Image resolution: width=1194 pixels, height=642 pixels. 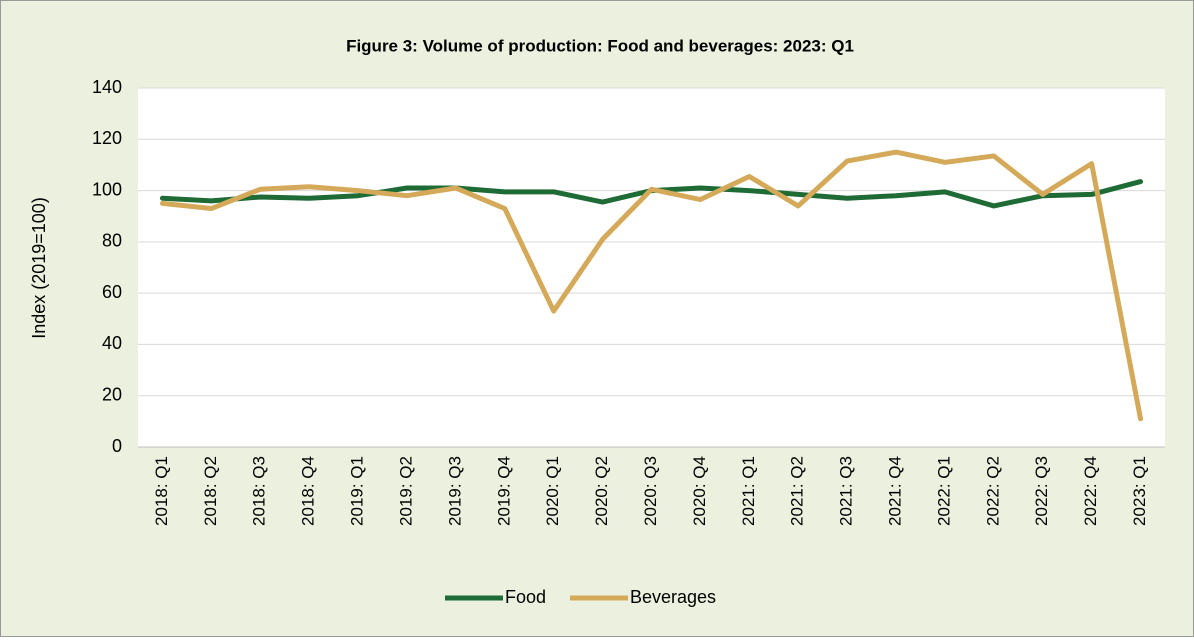 I want to click on x-tick-label: 2019: Q4, so click(x=503, y=491).